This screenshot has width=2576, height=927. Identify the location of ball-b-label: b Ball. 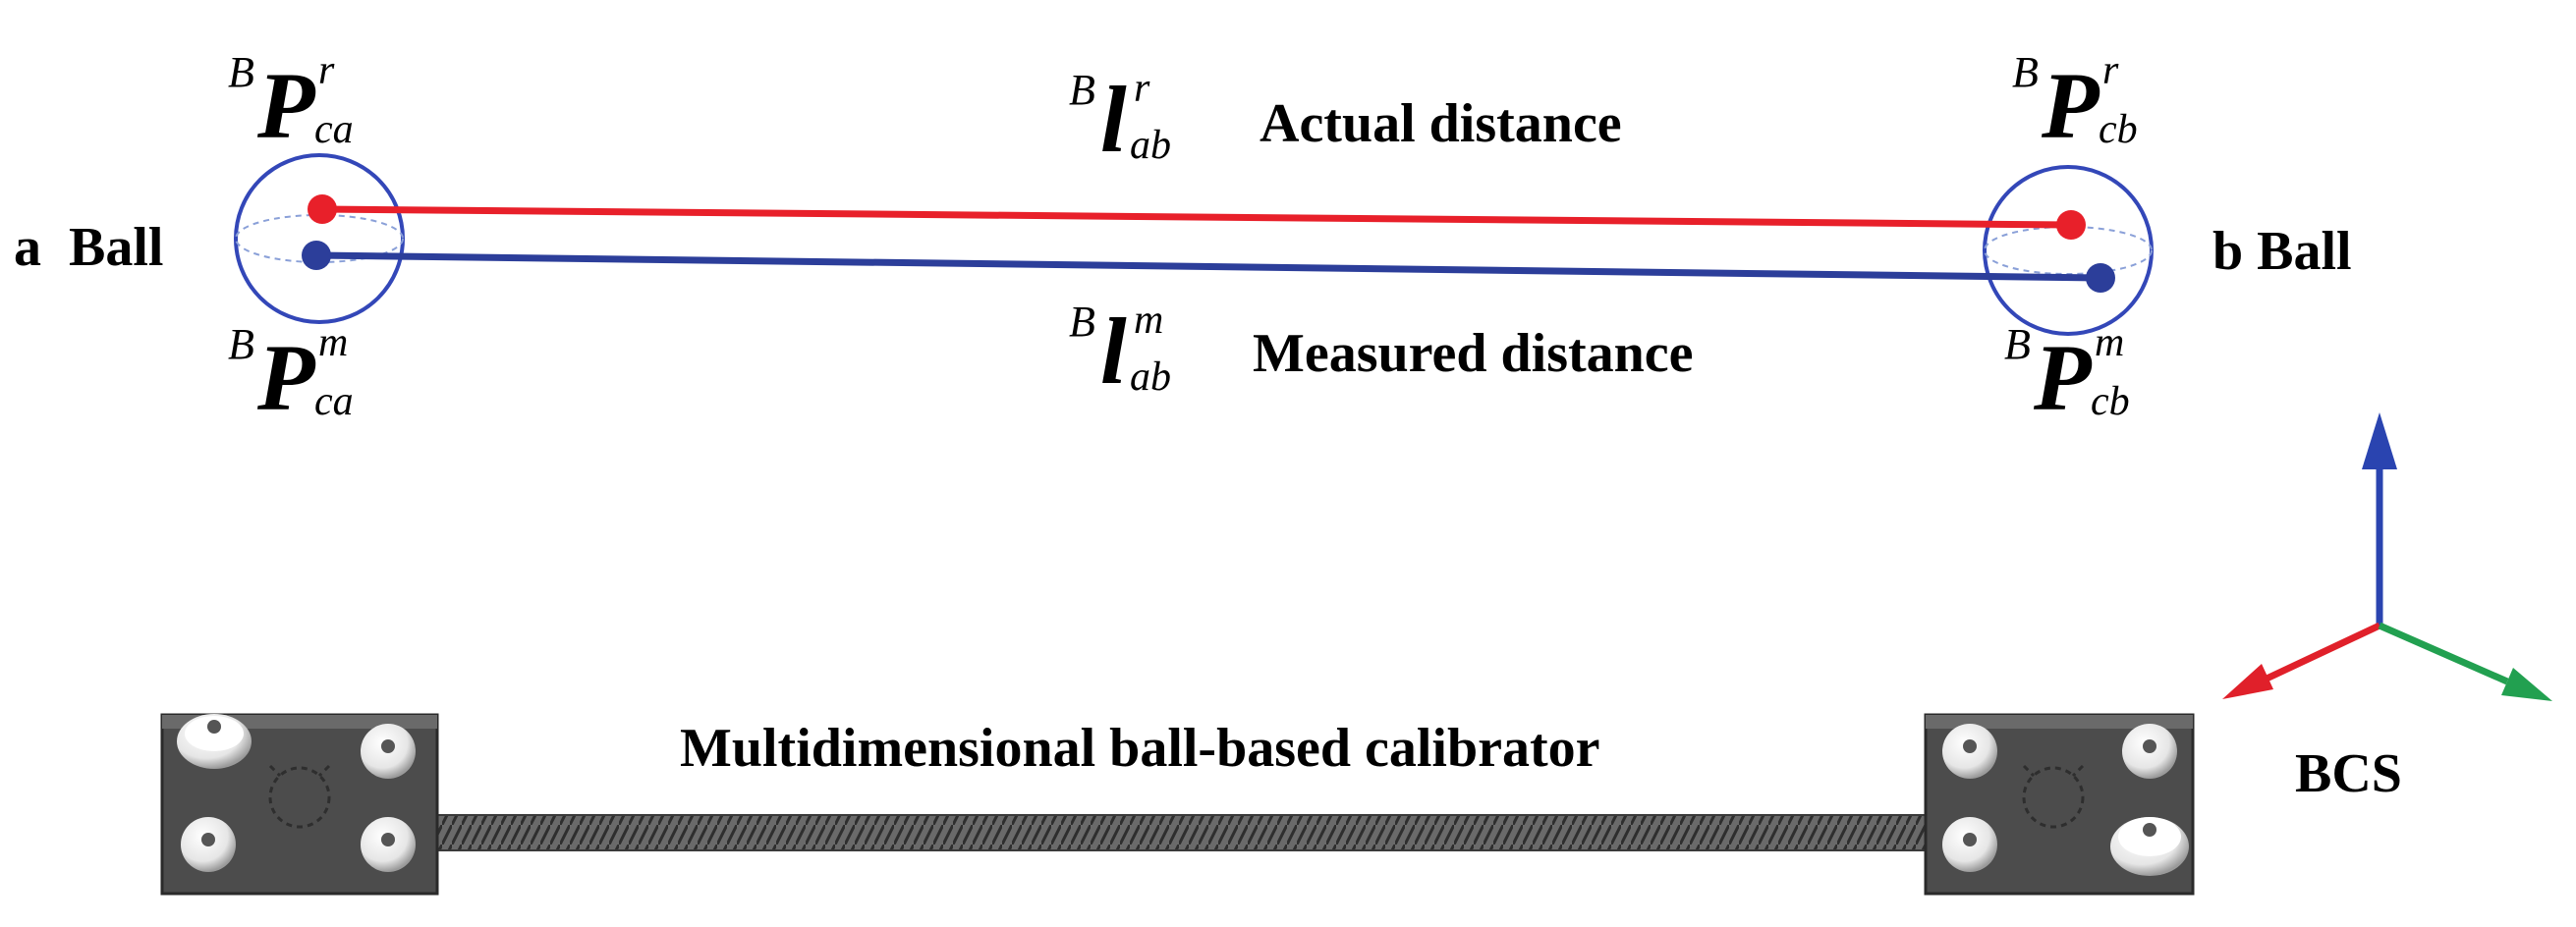
(2282, 251).